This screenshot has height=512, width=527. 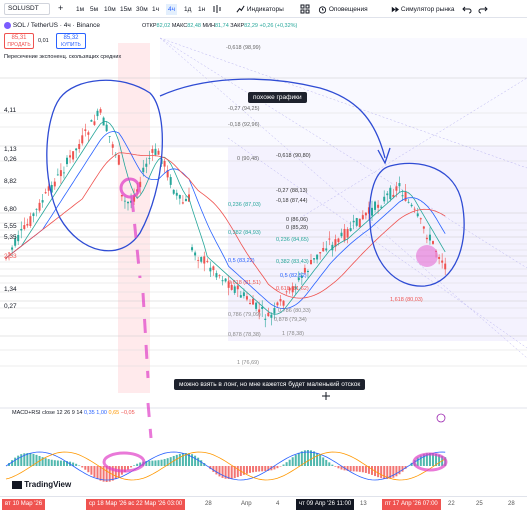 I want to click on indicators-button: Индикаторы, so click(x=260, y=9).